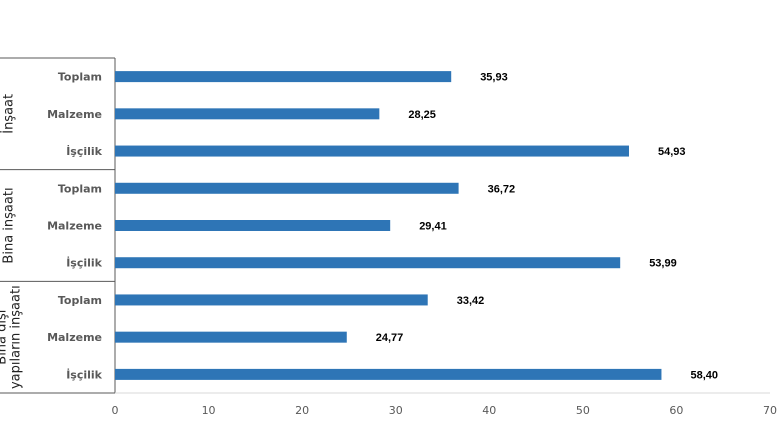 The image size is (780, 440). I want to click on group-label: Bina dışı, so click(5, 337).